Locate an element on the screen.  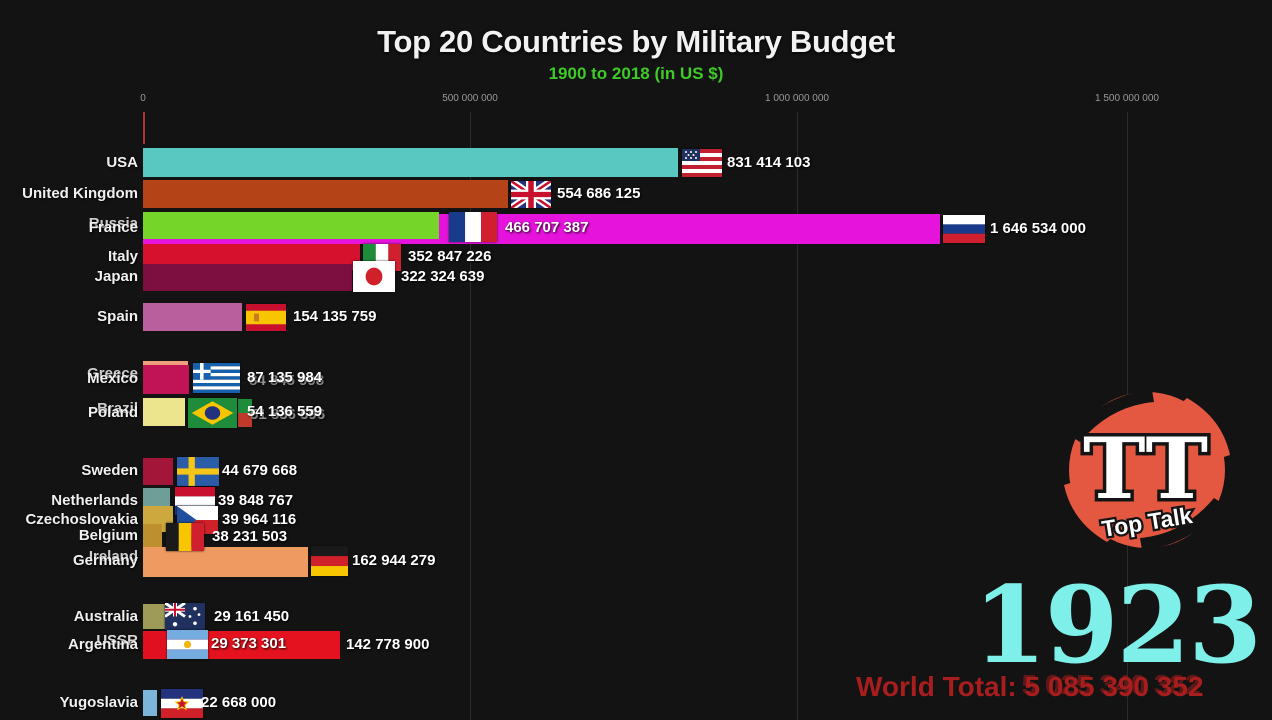
value-ghost-brazil: 51 836 596 is located at coordinates (288, 414).